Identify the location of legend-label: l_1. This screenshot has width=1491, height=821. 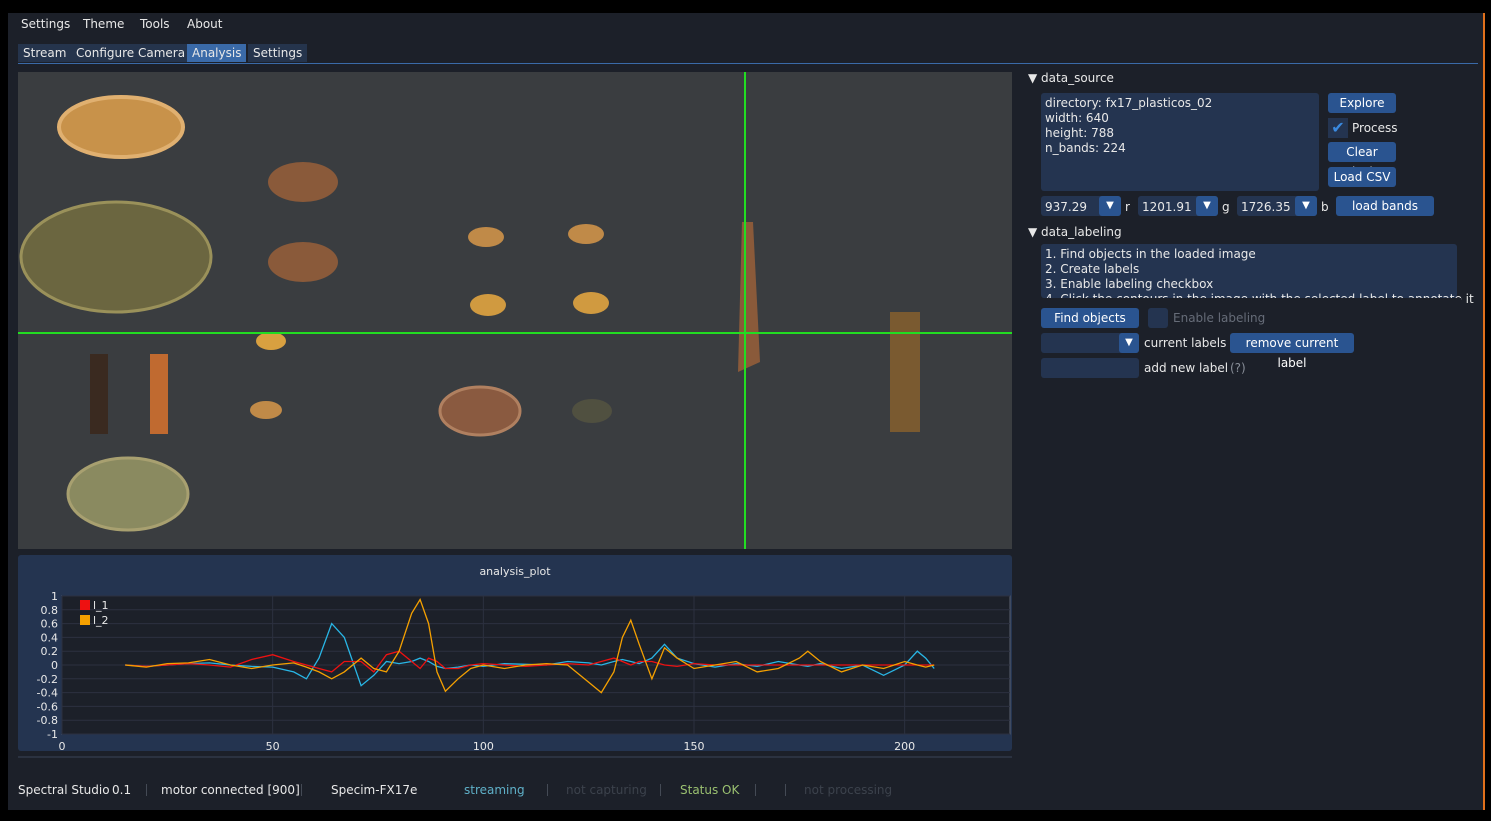
(101, 605).